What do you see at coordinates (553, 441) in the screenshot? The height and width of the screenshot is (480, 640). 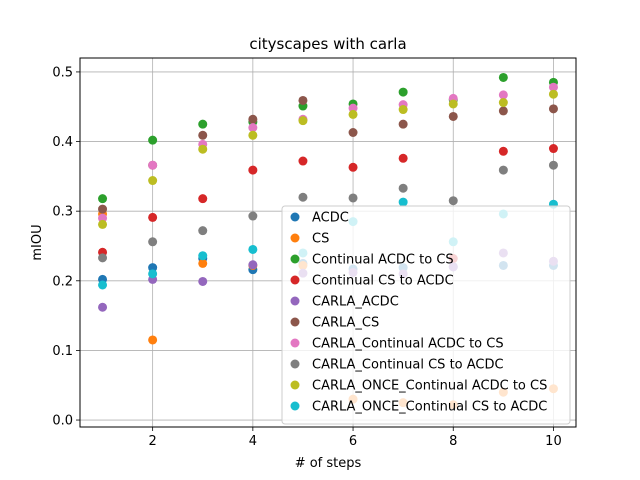 I see `x-tick-label: 10` at bounding box center [553, 441].